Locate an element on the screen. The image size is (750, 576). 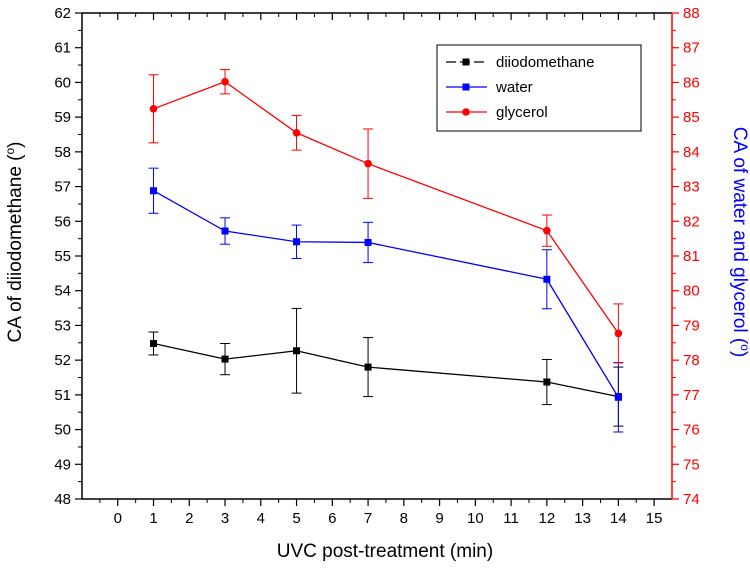
legend-item-glycerol: glycerol is located at coordinates (497, 112).